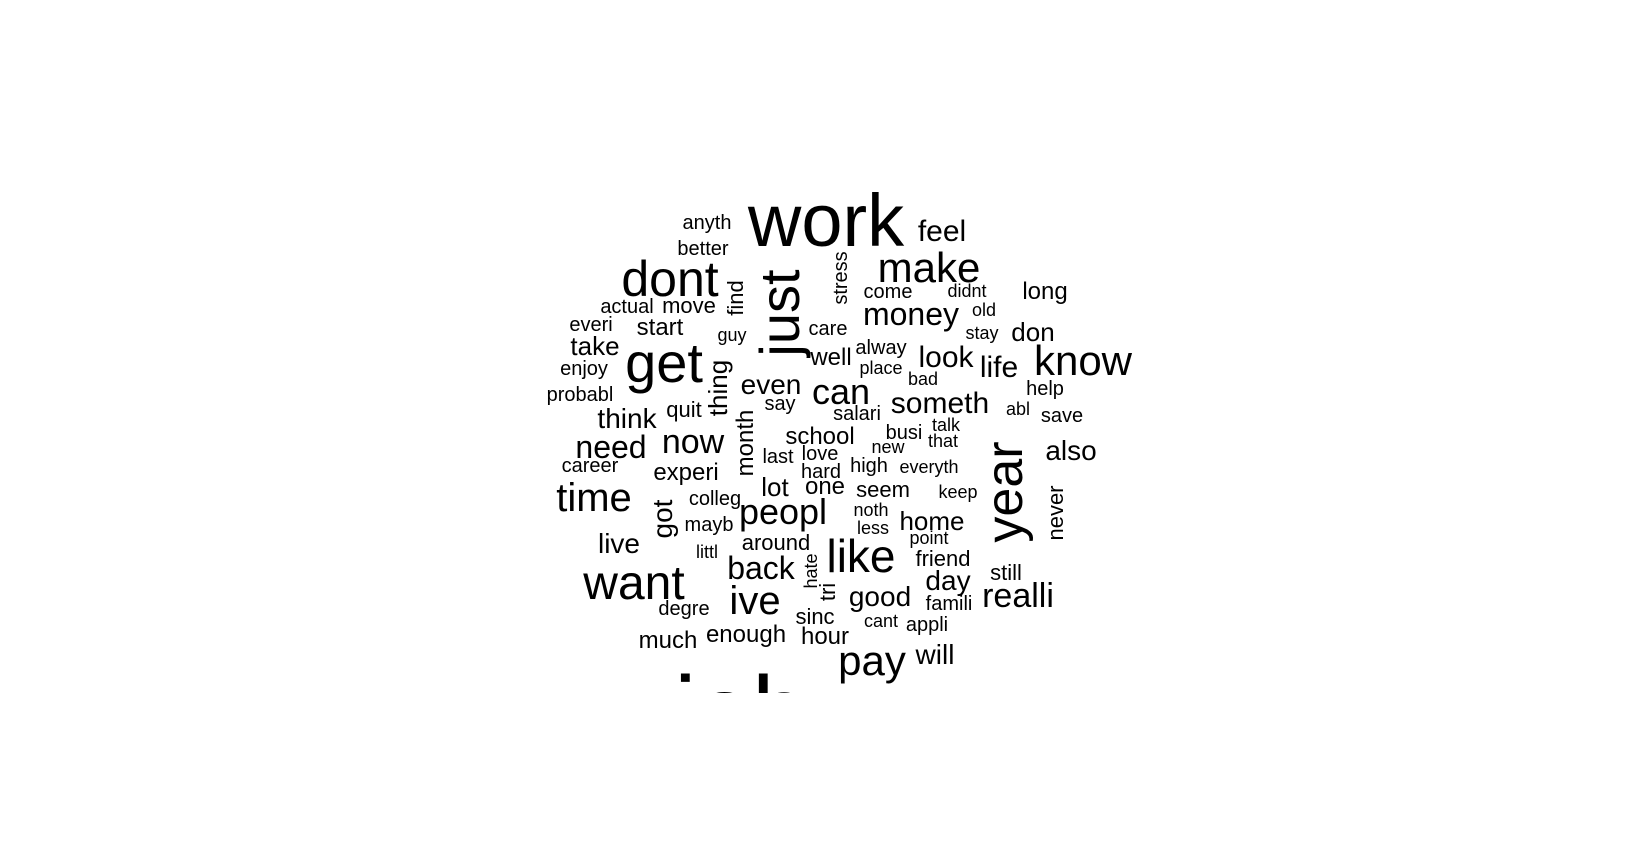 This screenshot has height=862, width=1630. I want to click on word-appli: appli, so click(927, 625).